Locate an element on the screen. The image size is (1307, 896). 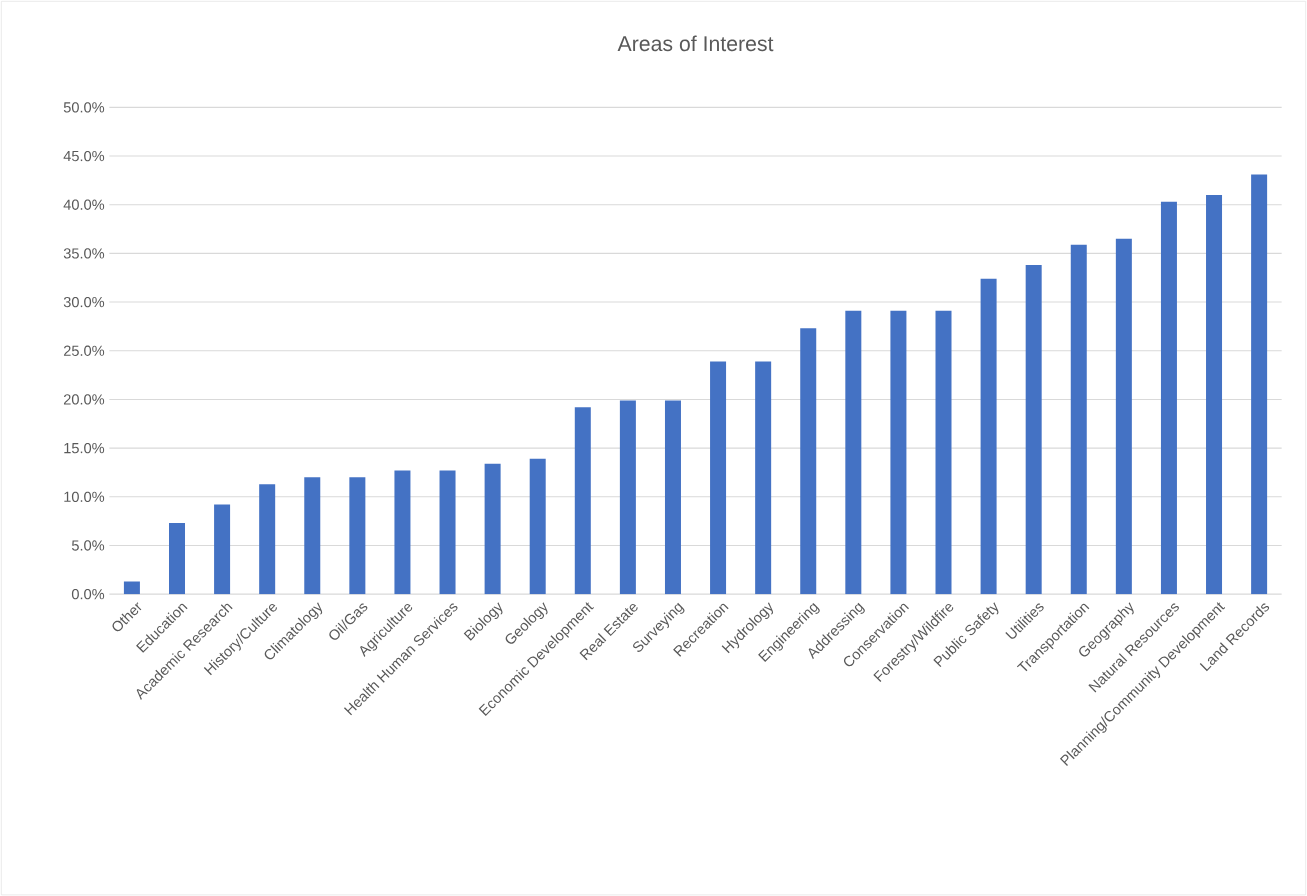
y-tick-label: 25.0% is located at coordinates (84, 350).